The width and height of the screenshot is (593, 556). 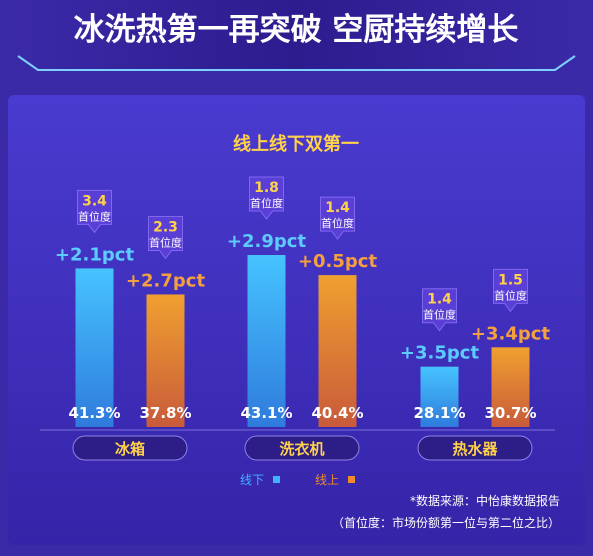 I want to click on legend-item-online: 线上, so click(x=335, y=479).